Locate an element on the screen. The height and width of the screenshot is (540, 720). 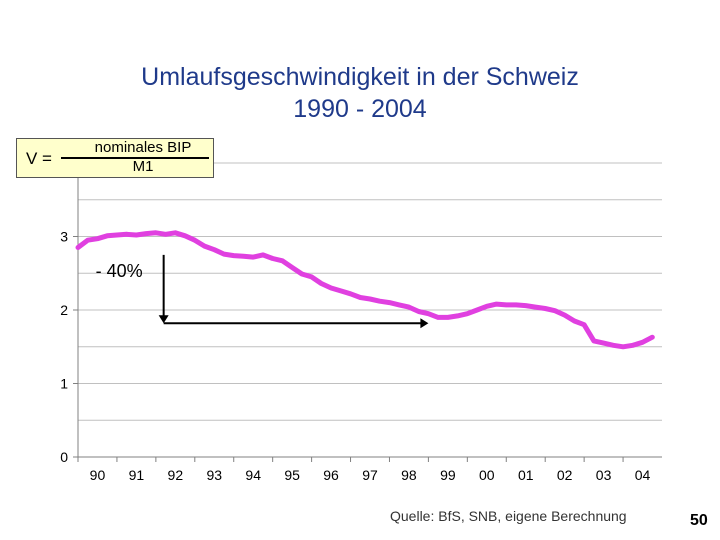
x-tick-label: 95 is located at coordinates (292, 475).